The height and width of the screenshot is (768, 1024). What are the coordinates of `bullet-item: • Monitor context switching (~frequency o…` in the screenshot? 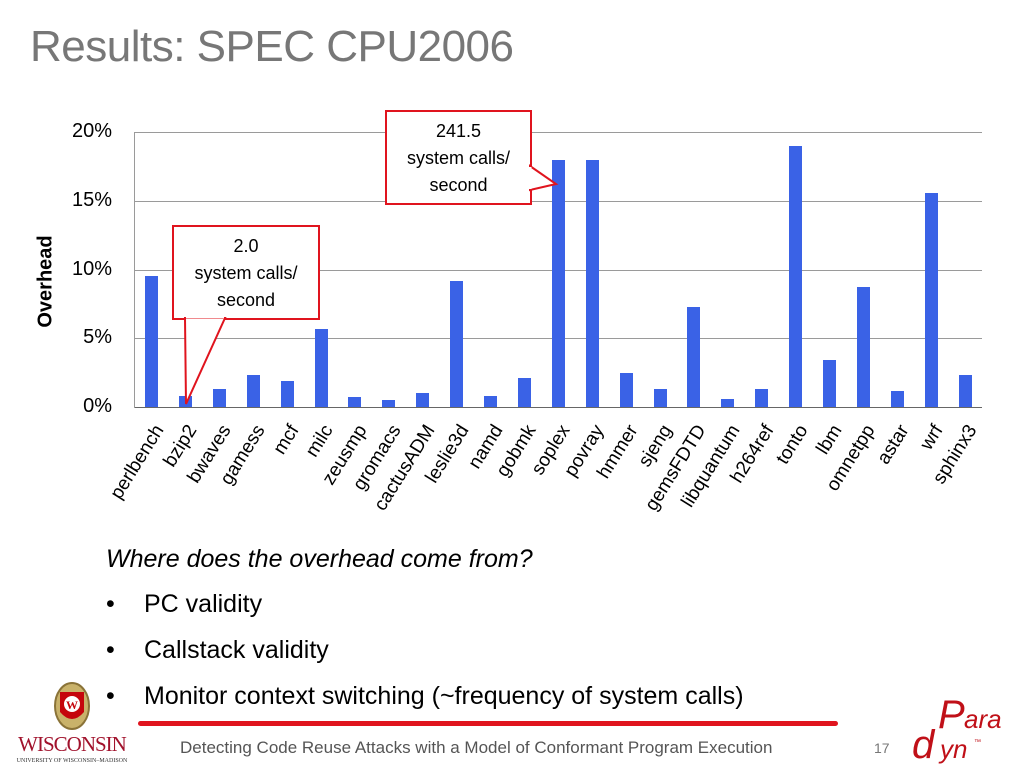 It's located at (425, 705).